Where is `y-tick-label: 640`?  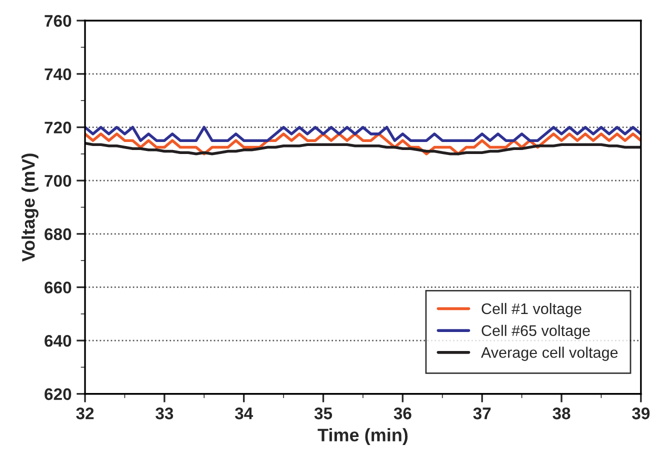 y-tick-label: 640 is located at coordinates (58, 340).